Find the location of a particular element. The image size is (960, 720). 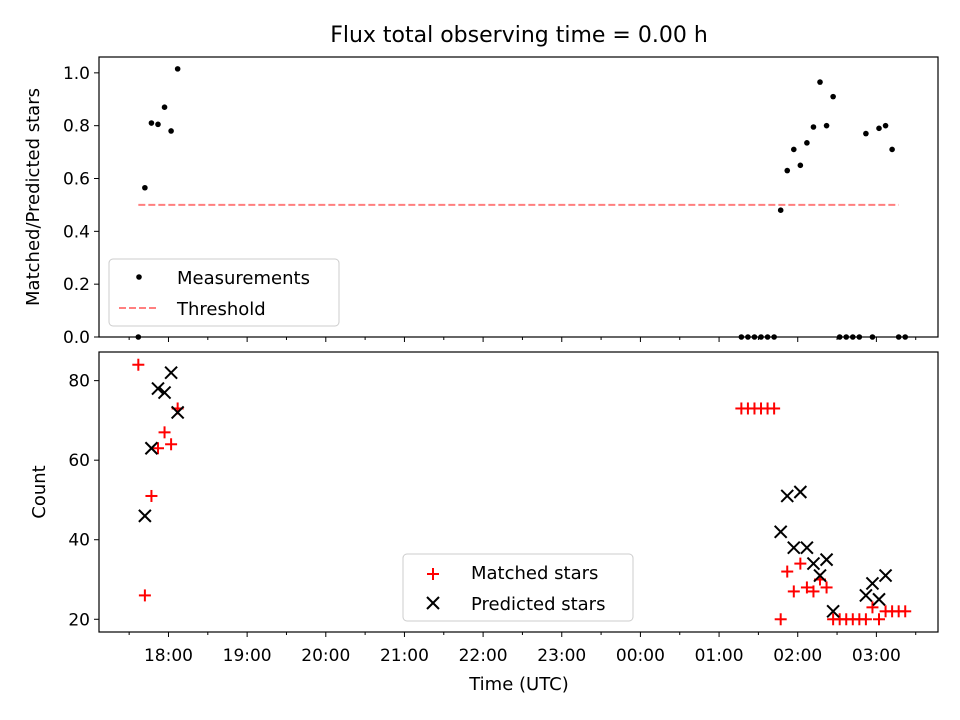

x-tick-label: 01:00 is located at coordinates (719, 656).